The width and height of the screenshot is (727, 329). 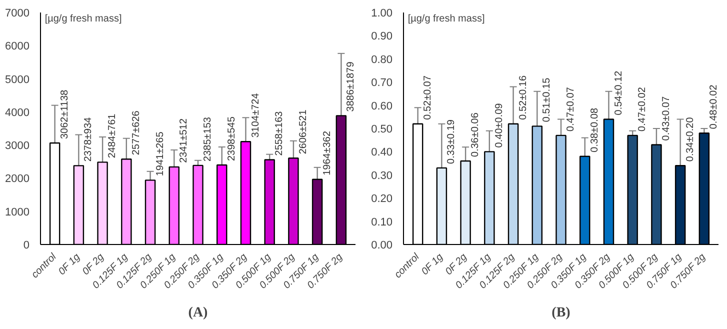 What do you see at coordinates (382, 176) in the screenshot?
I see `y-tick-label: 0.30` at bounding box center [382, 176].